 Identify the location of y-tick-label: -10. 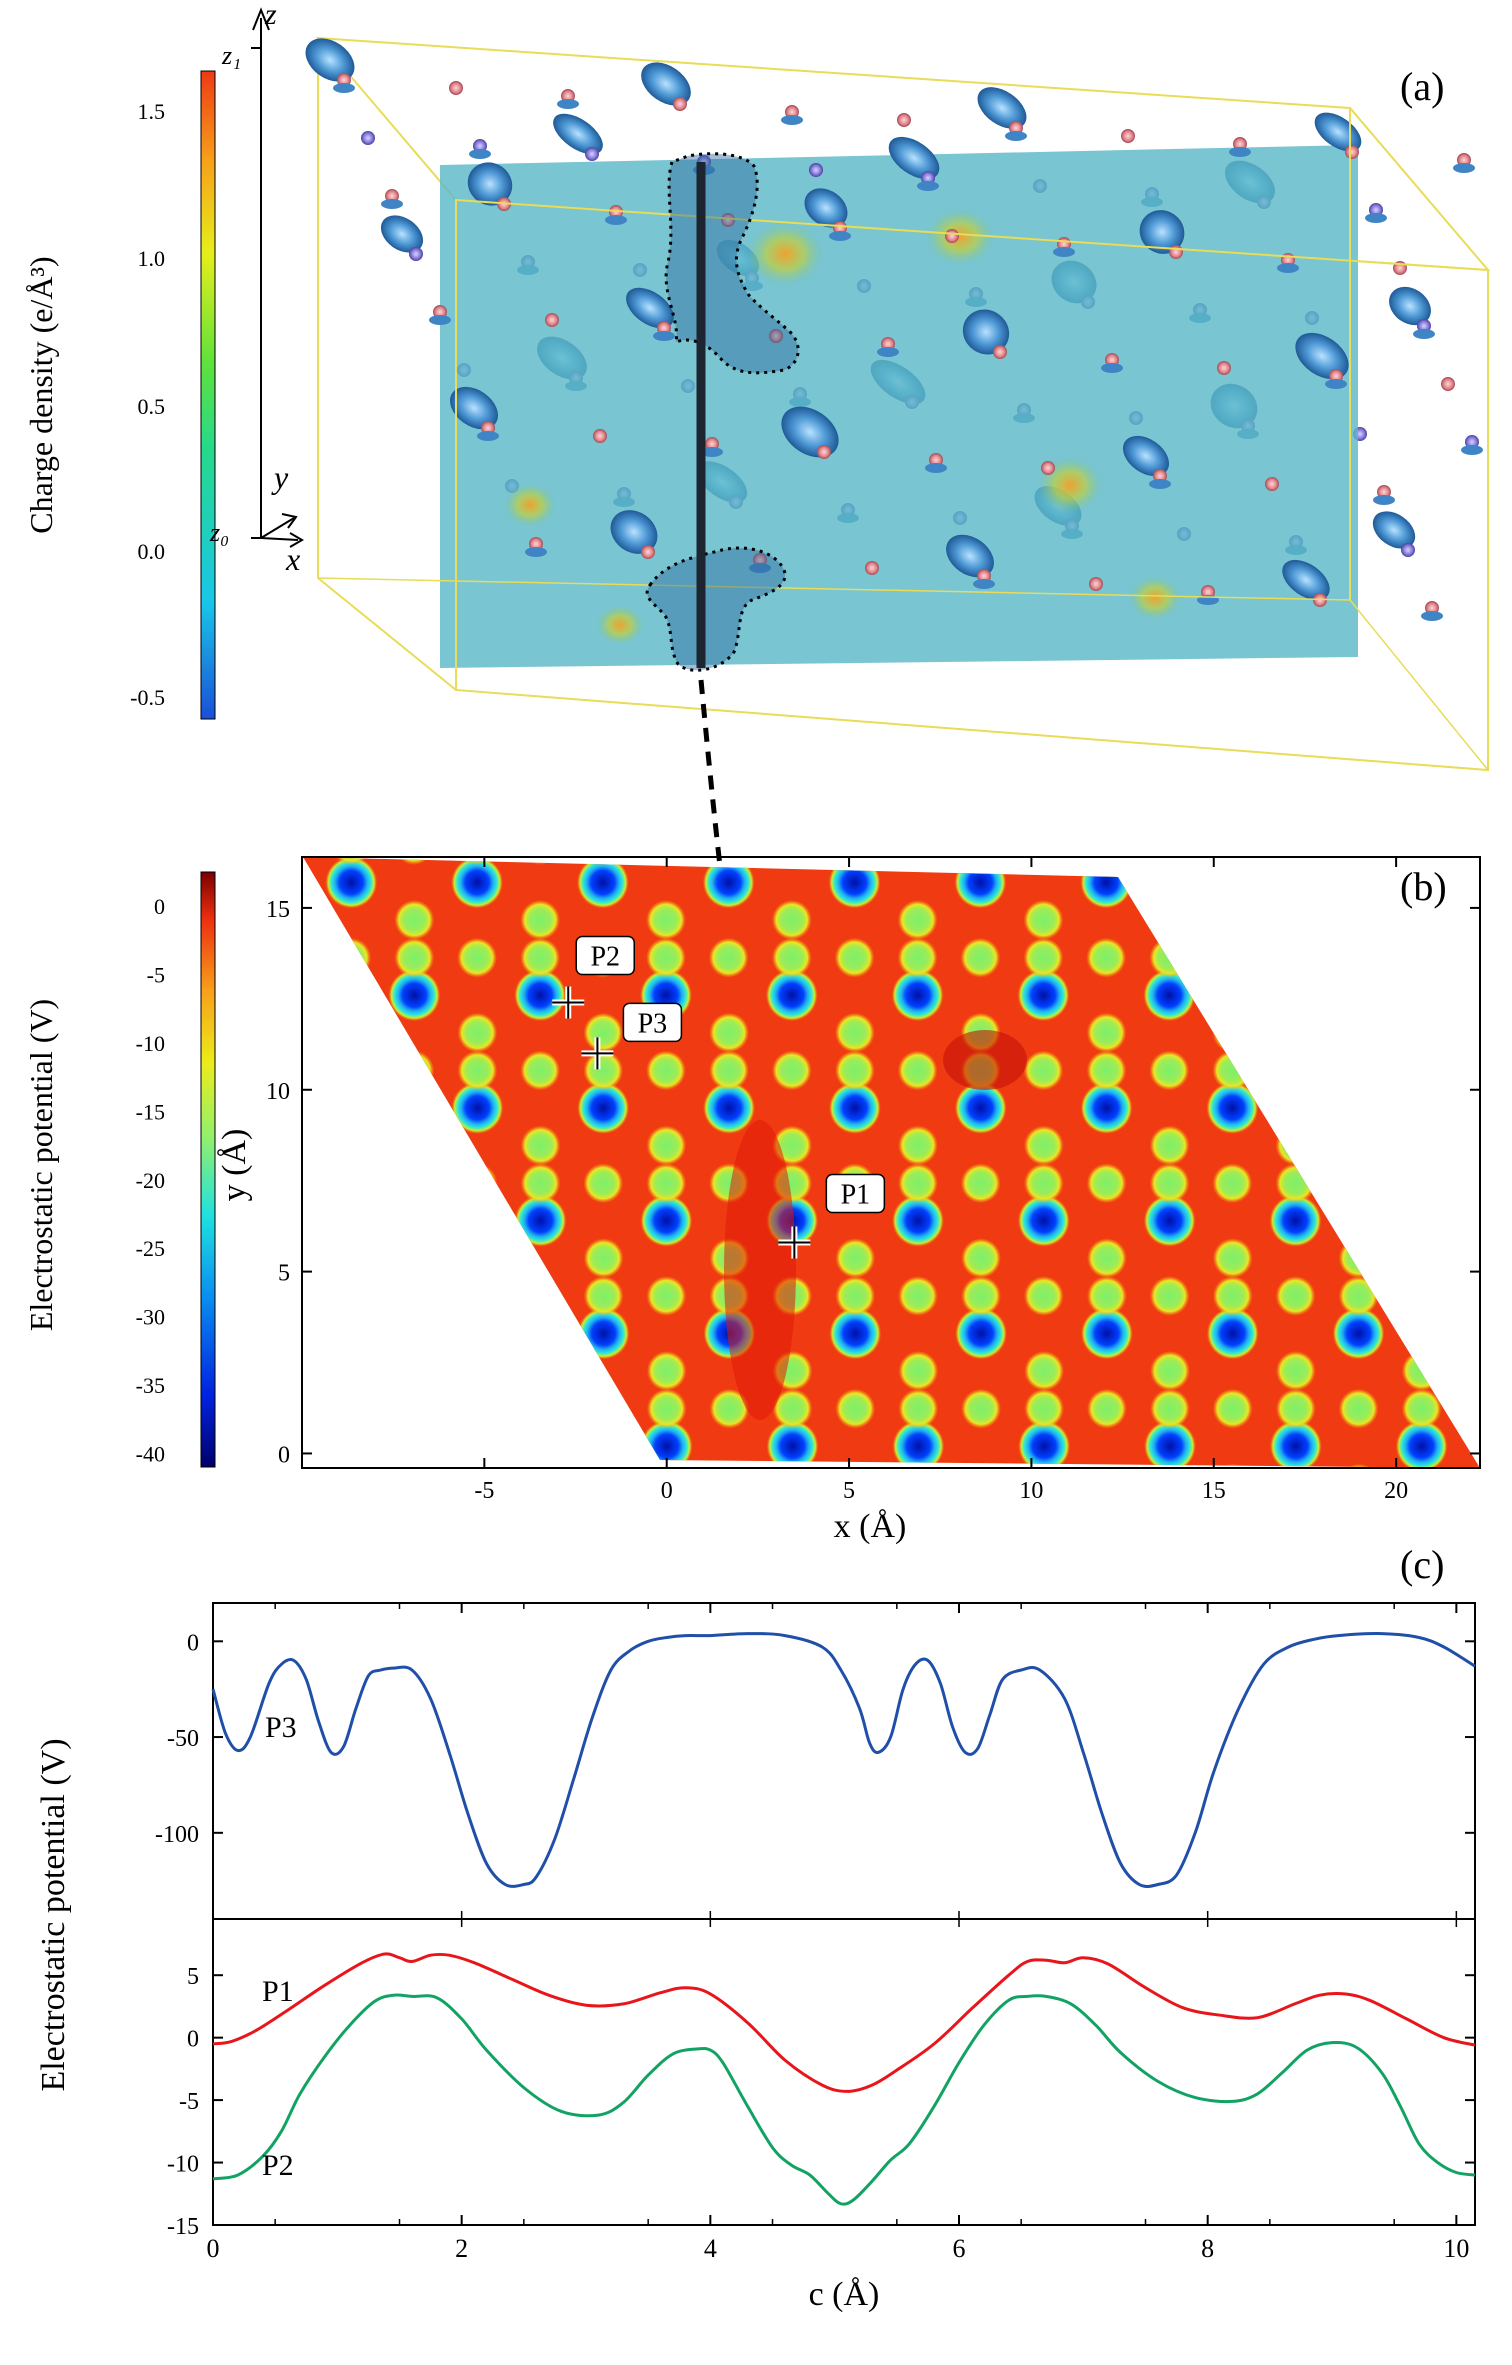
(183, 2165).